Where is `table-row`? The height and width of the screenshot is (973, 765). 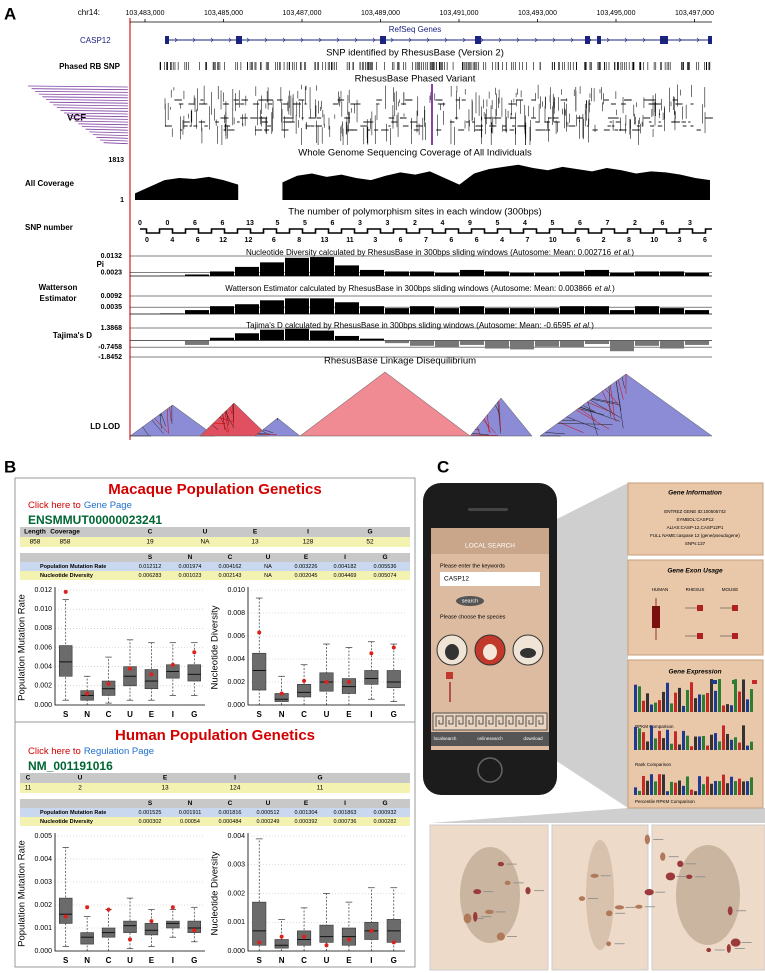
table-row is located at coordinates (215, 566).